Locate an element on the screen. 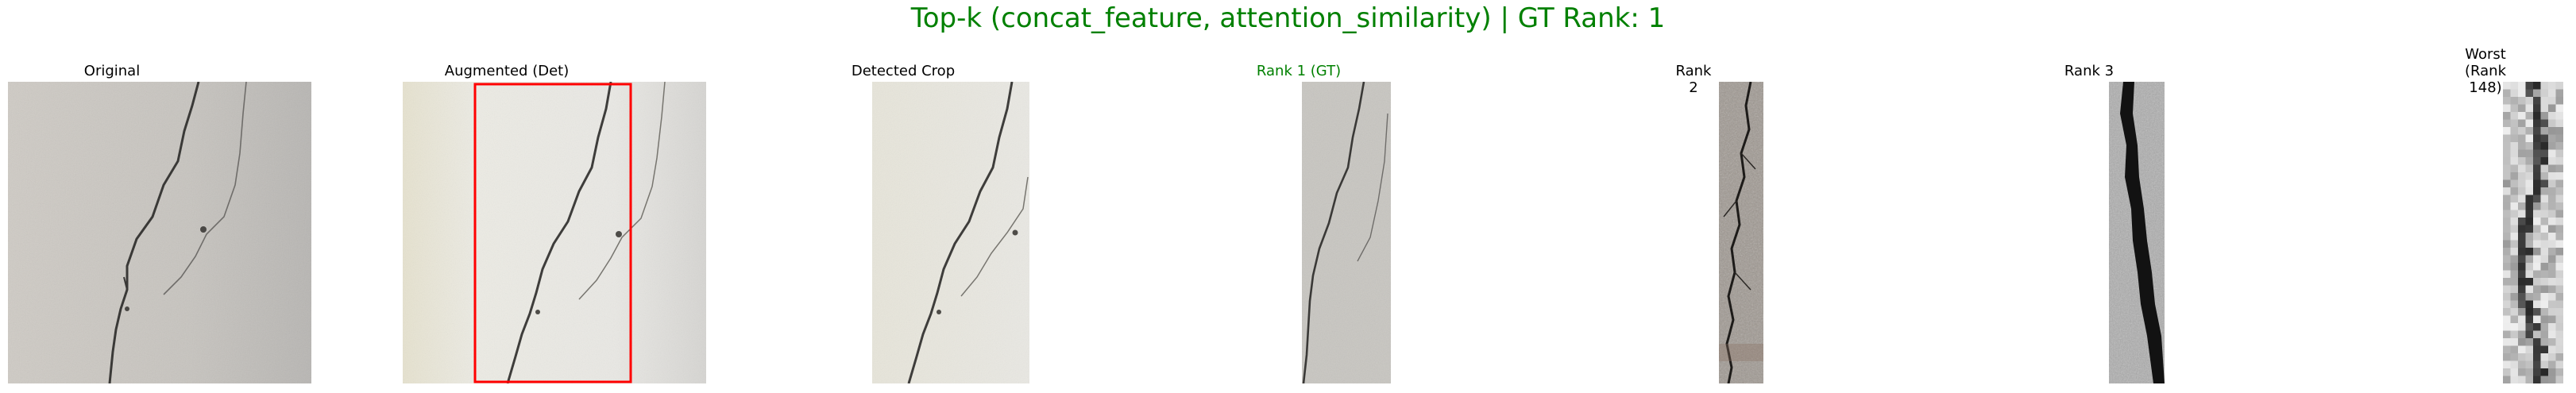  worst-image is located at coordinates (2533, 233).